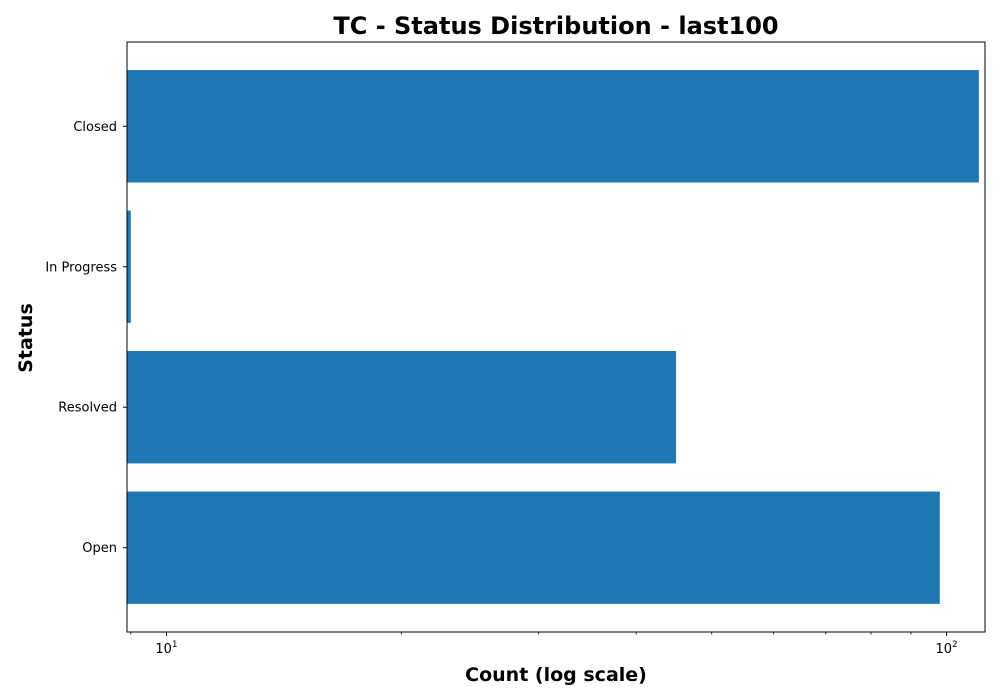  What do you see at coordinates (946, 648) in the screenshot?
I see `x-tick-label-100: 10²` at bounding box center [946, 648].